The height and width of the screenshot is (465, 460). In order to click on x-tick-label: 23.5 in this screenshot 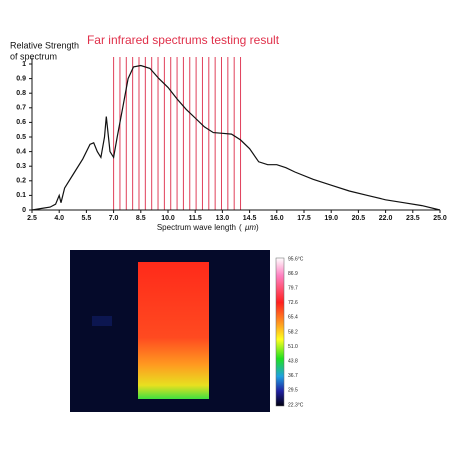, I will do `click(413, 218)`.